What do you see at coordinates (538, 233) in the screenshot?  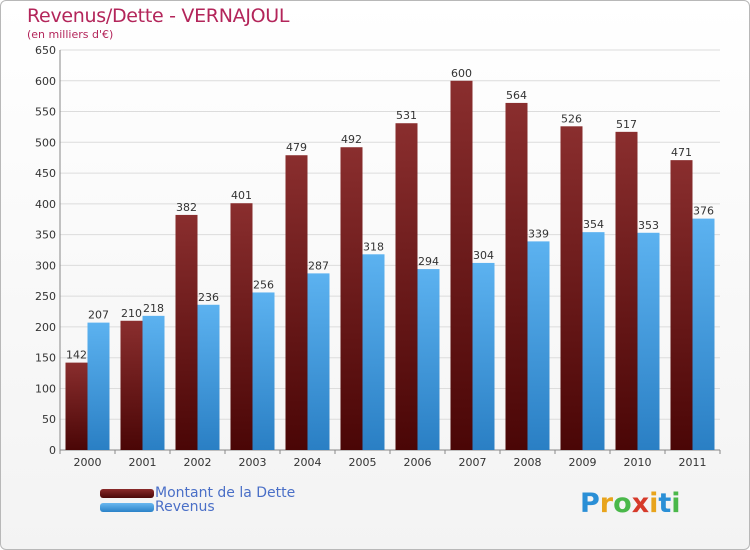 I see `data-label: 339` at bounding box center [538, 233].